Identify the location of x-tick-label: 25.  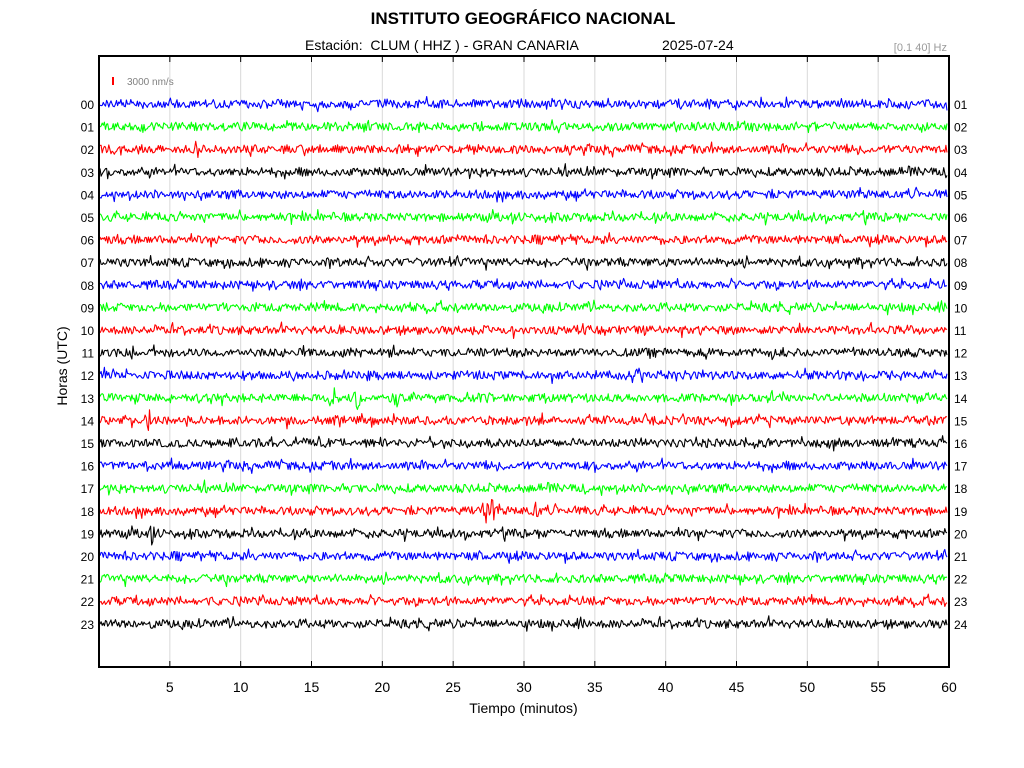
(453, 687).